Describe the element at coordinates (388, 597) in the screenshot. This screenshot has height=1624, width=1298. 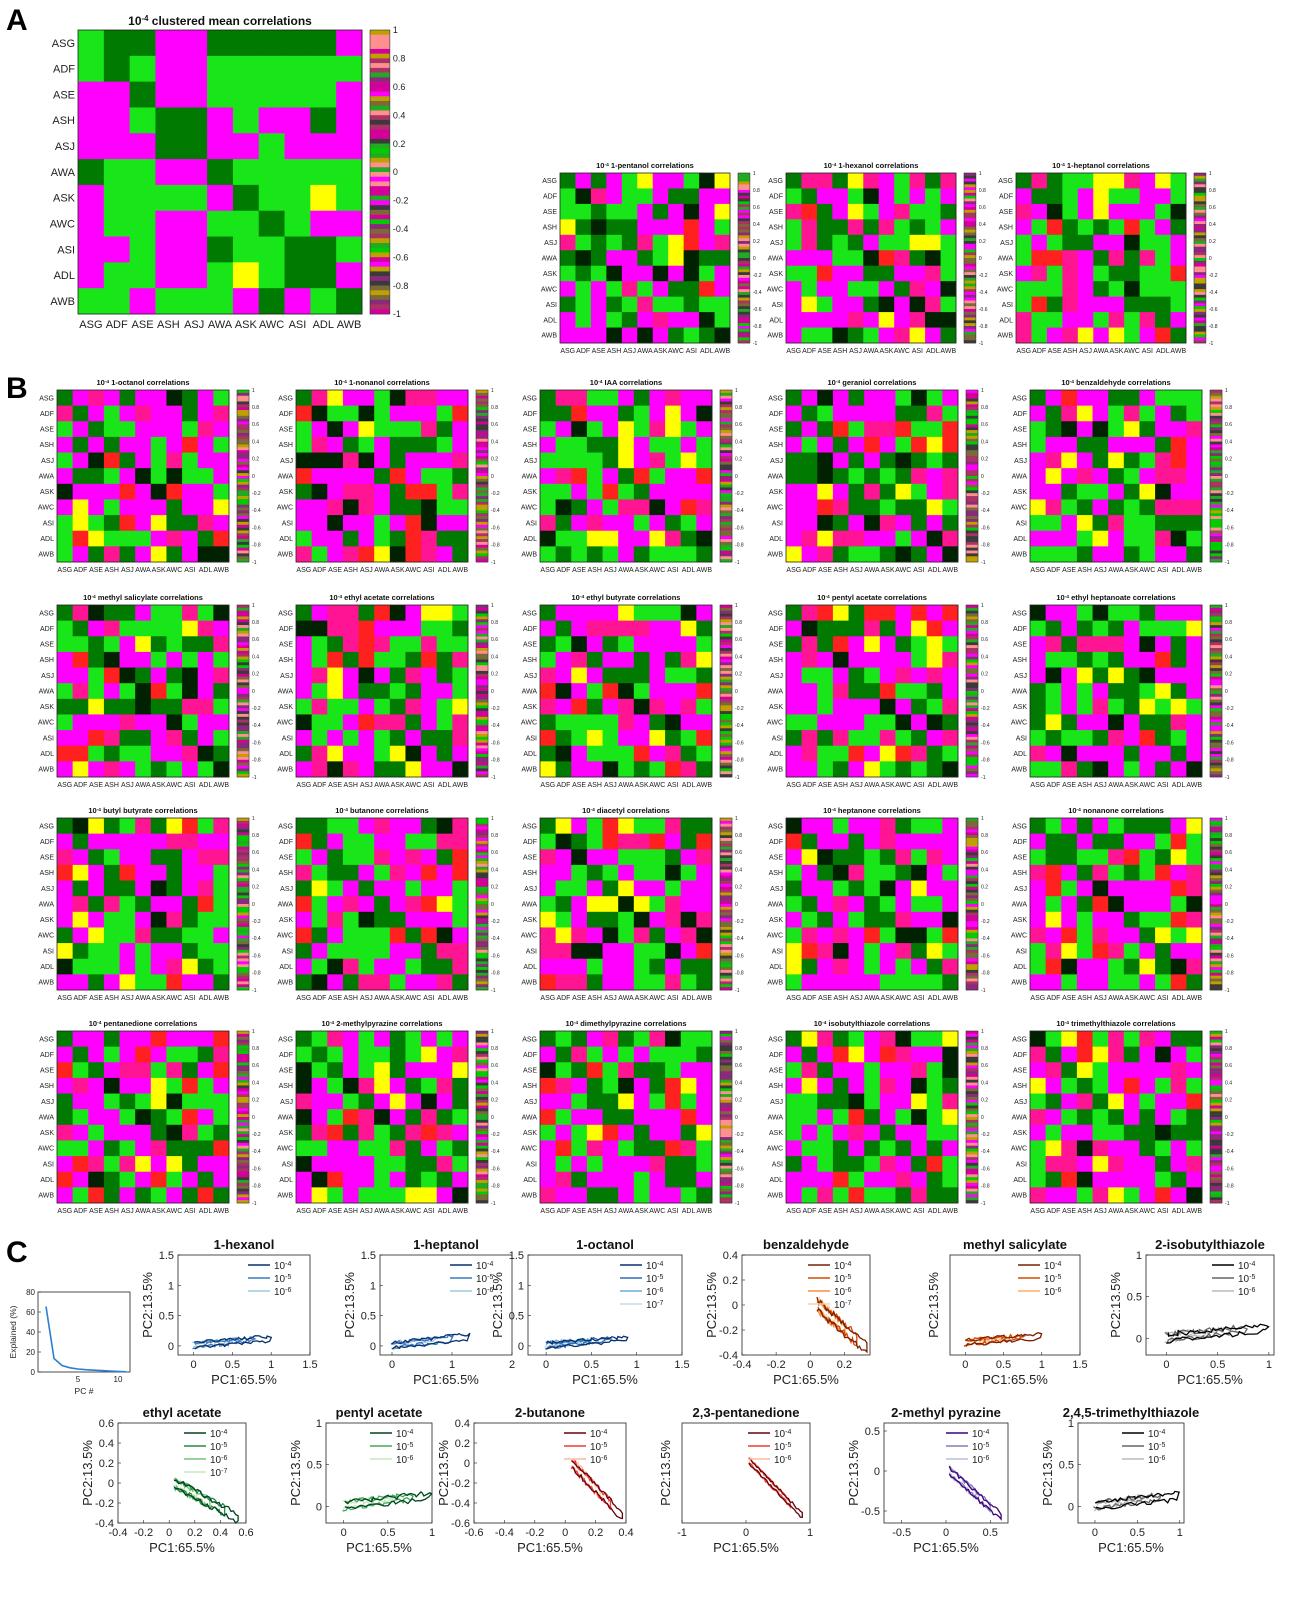
I see `title-text: ethyl acetate correlations` at that location.